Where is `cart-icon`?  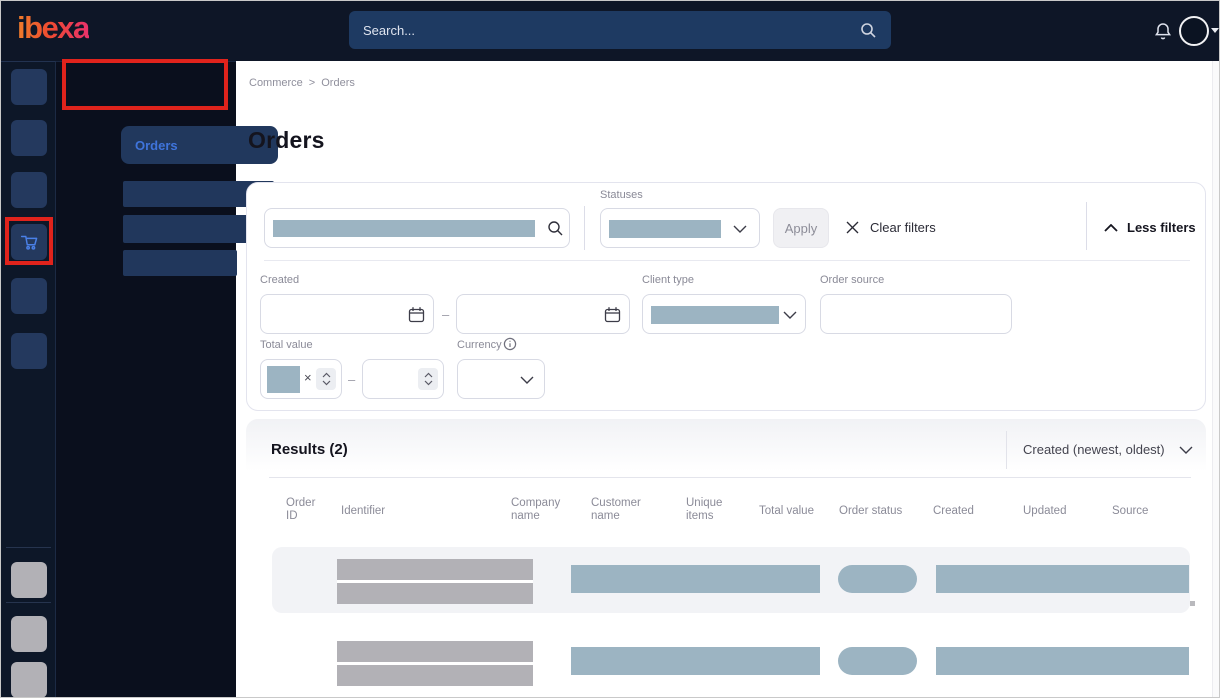 cart-icon is located at coordinates (29, 242).